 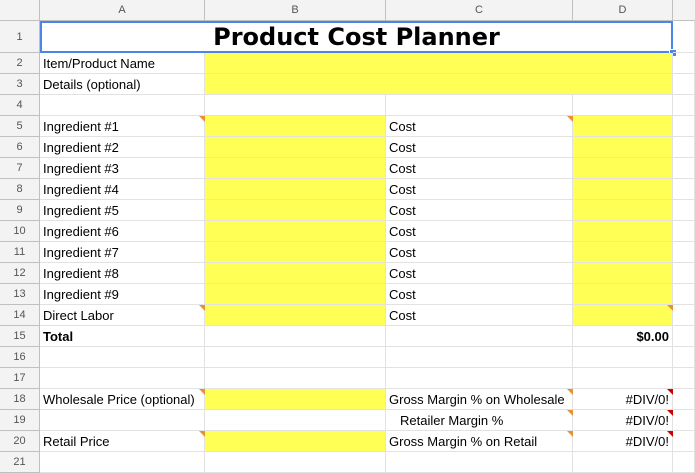 What do you see at coordinates (684, 210) in the screenshot?
I see `cell-e9` at bounding box center [684, 210].